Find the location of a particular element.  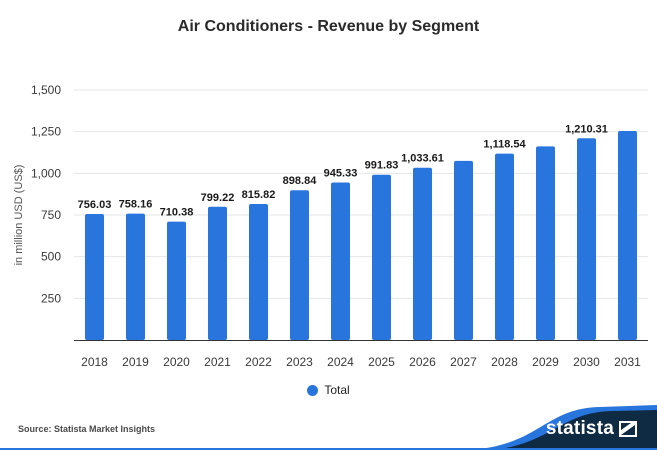

source-note: Source: Statista Market Insights is located at coordinates (87, 429).